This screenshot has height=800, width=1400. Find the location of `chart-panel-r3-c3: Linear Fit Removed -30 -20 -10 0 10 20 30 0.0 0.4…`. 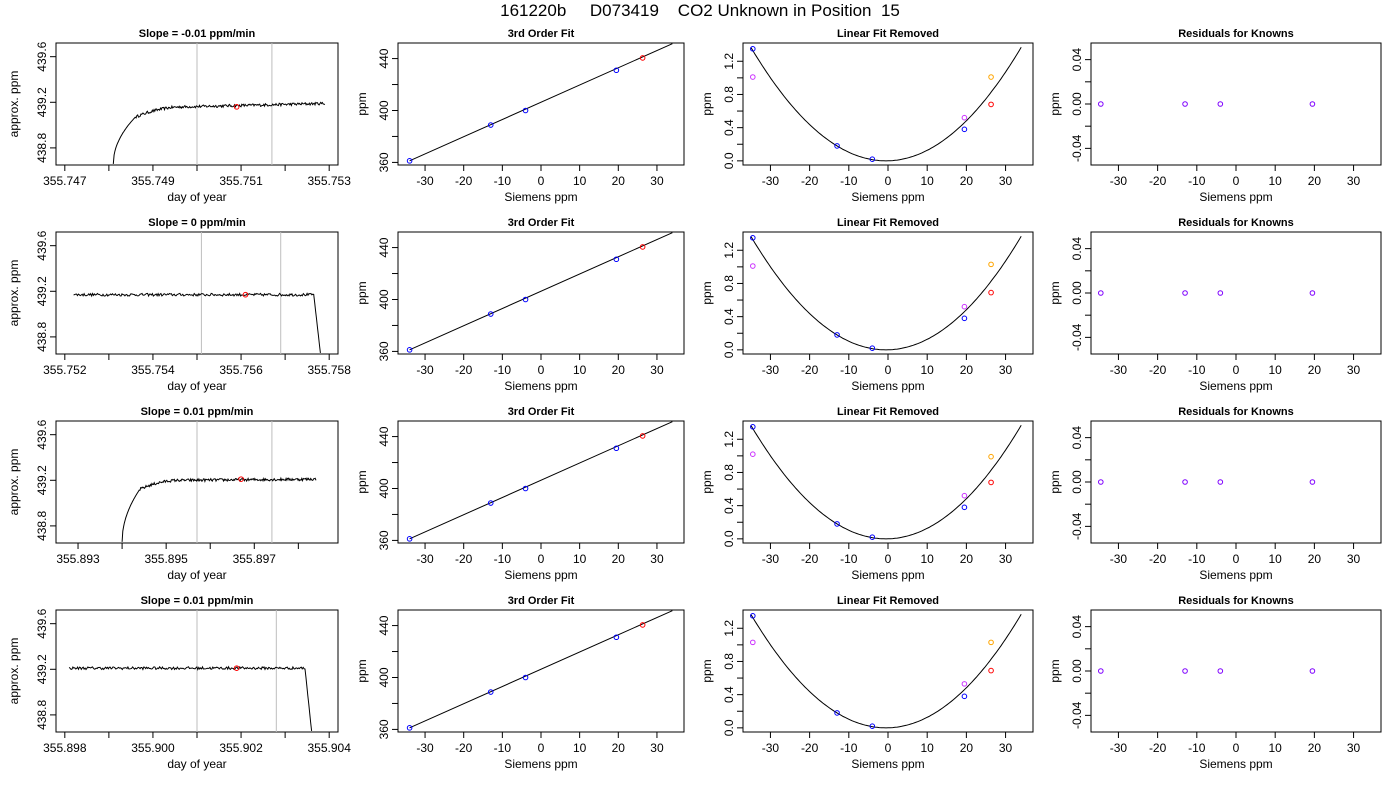

chart-panel-r3-c3: Linear Fit Removed -30 -20 -10 0 10 20 30 0.0 0.4… is located at coordinates (867, 494).